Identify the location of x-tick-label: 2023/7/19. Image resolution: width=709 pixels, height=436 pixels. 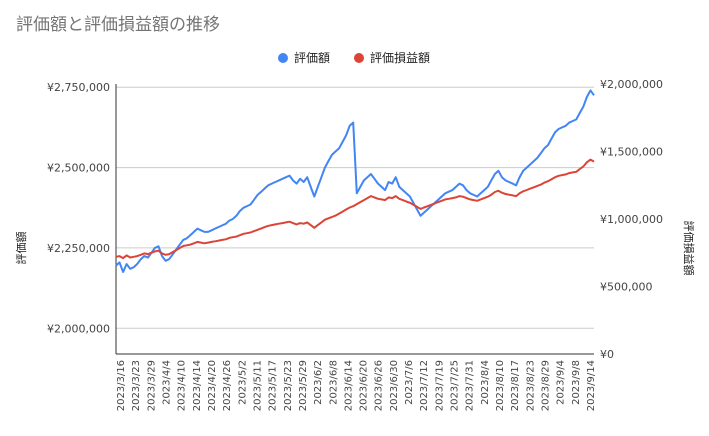
(439, 385).